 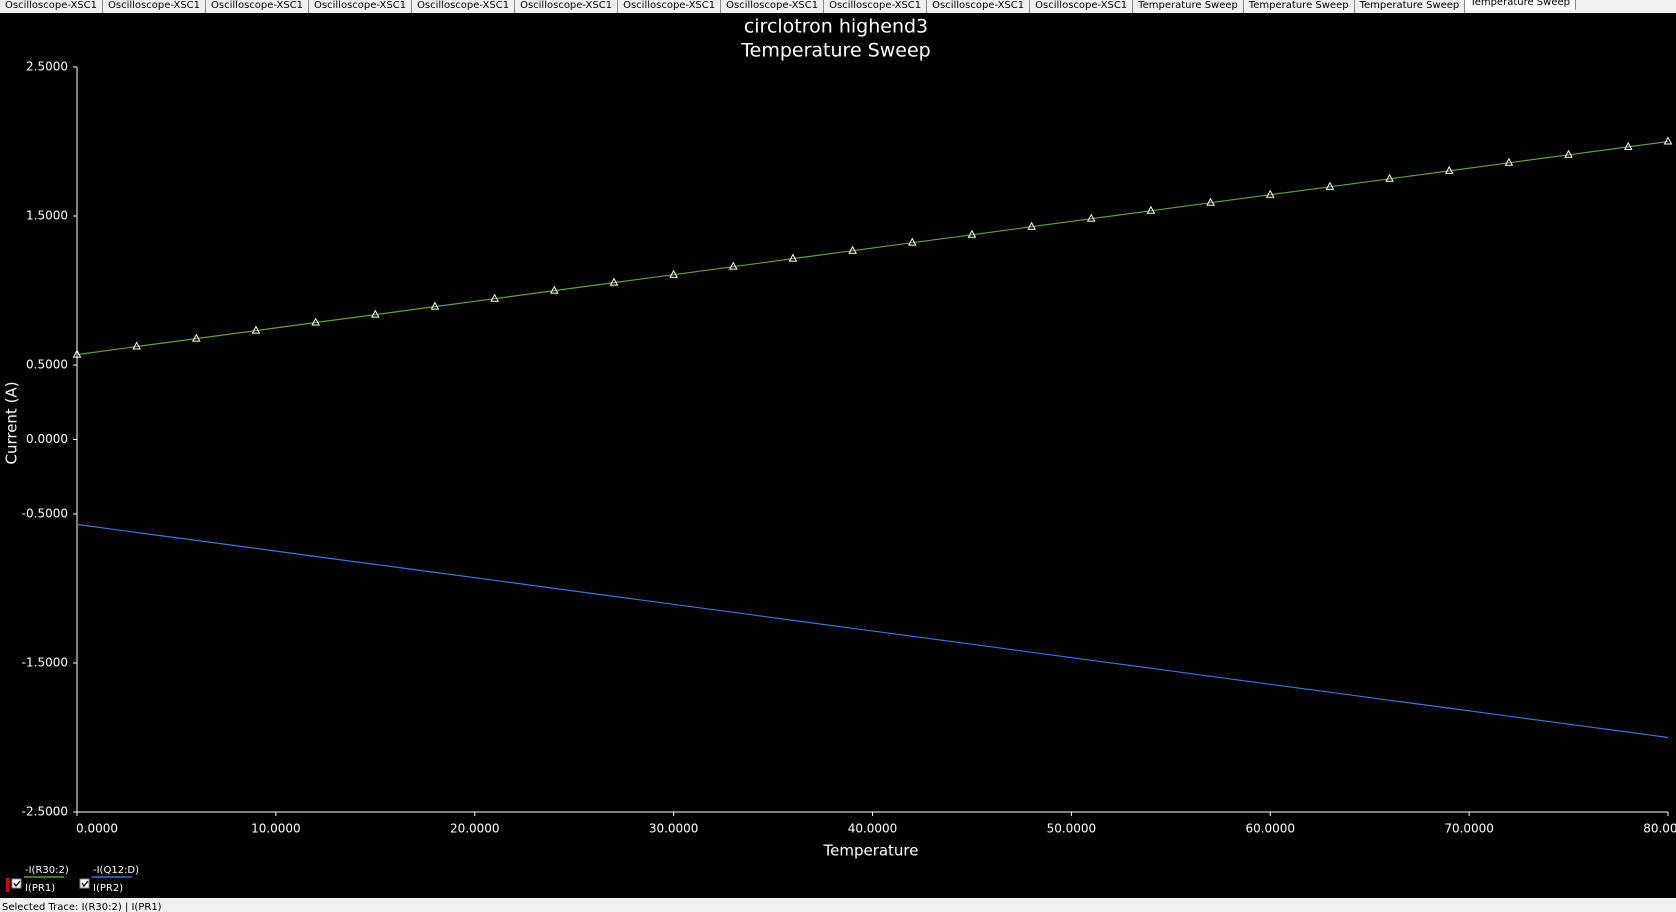 I want to click on y-tick-label: 0.5000, so click(x=47, y=365).